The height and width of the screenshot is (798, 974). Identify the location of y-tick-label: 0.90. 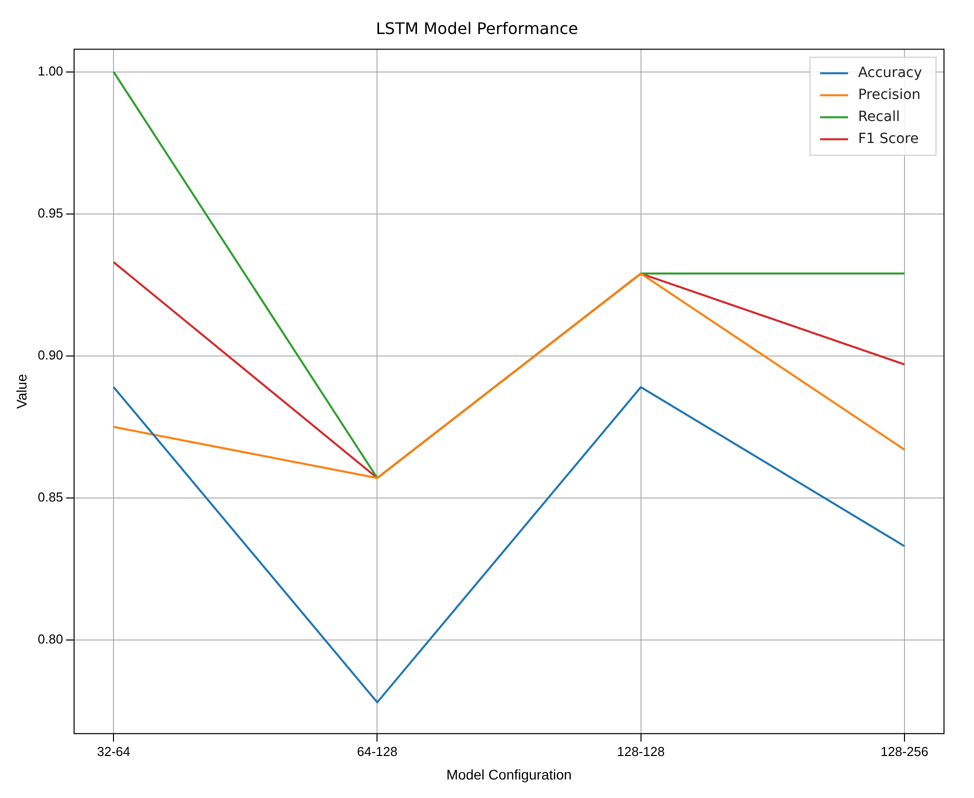
(51, 354).